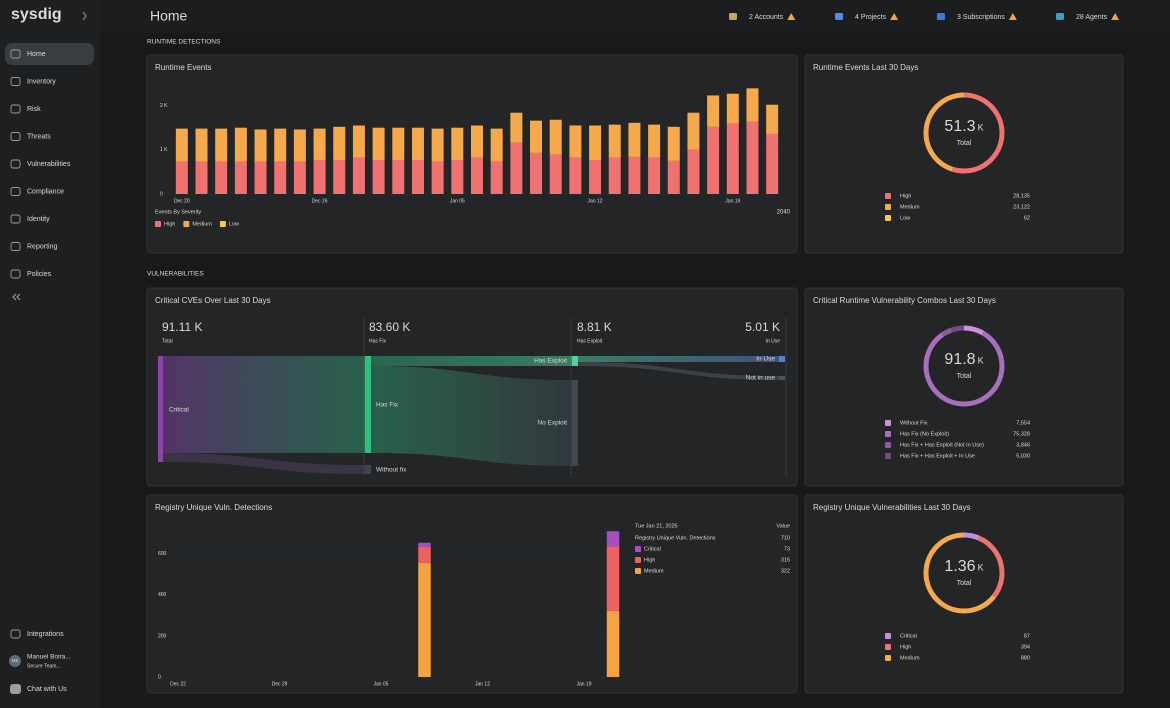  Describe the element at coordinates (908, 636) in the screenshot. I see `legend-label: Critical` at that location.